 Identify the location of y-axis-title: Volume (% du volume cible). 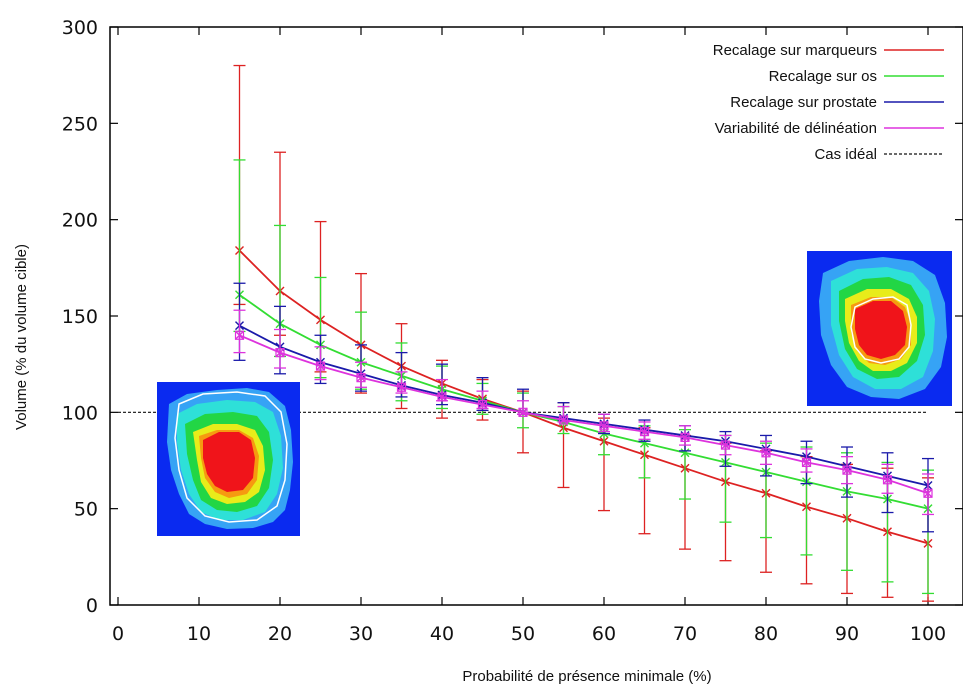
(21, 337).